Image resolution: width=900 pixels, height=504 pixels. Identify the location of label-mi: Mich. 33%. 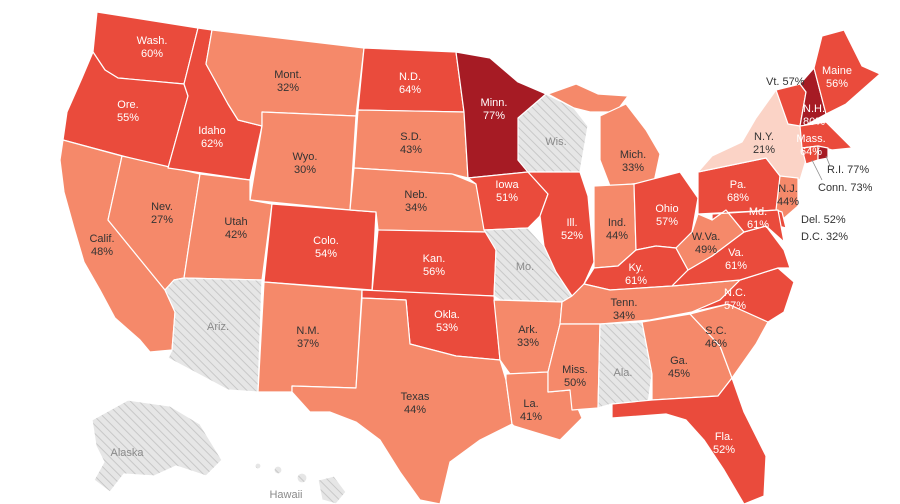
(633, 161).